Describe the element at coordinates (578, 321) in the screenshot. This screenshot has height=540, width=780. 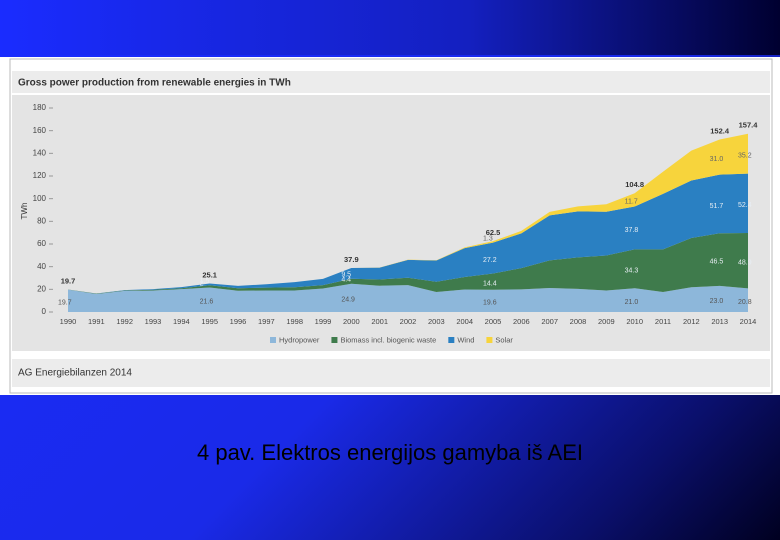
I see `x-tick-label: 2008` at that location.